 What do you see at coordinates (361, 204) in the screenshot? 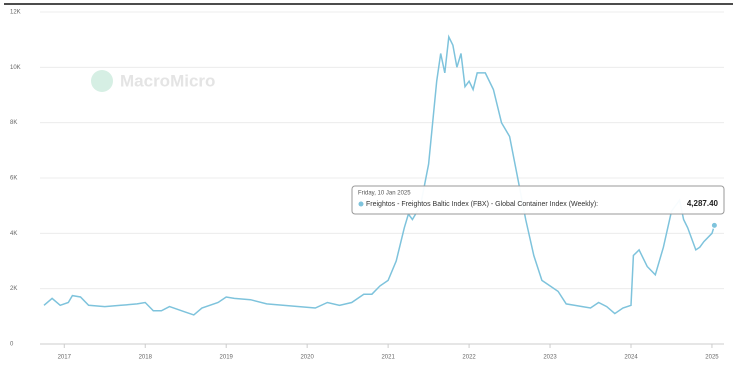
I see `tooltip-marker` at bounding box center [361, 204].